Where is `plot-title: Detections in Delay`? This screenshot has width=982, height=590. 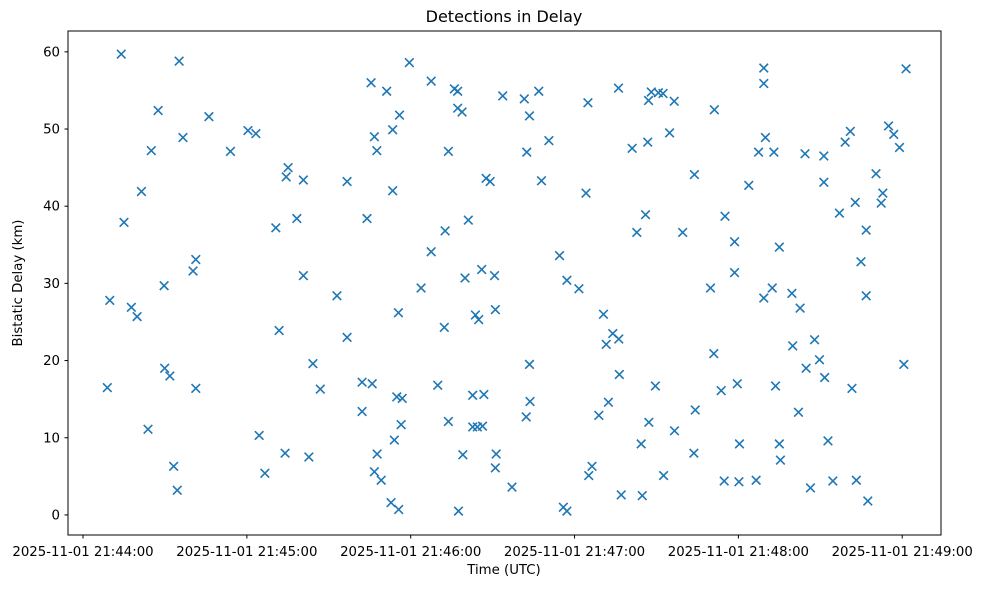 plot-title: Detections in Delay is located at coordinates (504, 16).